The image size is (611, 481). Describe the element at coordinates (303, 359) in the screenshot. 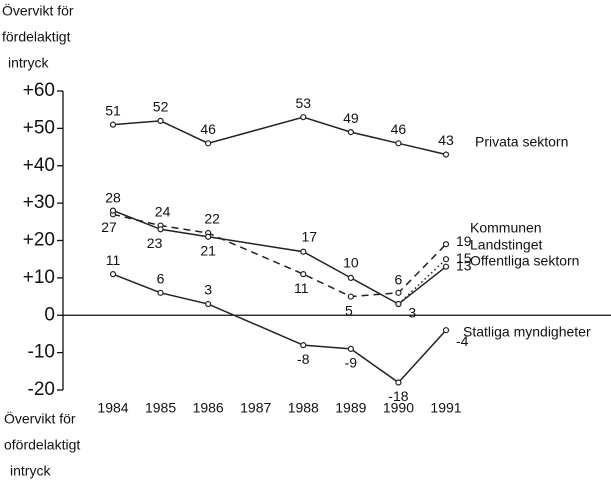

I see `data-label: -8` at that location.